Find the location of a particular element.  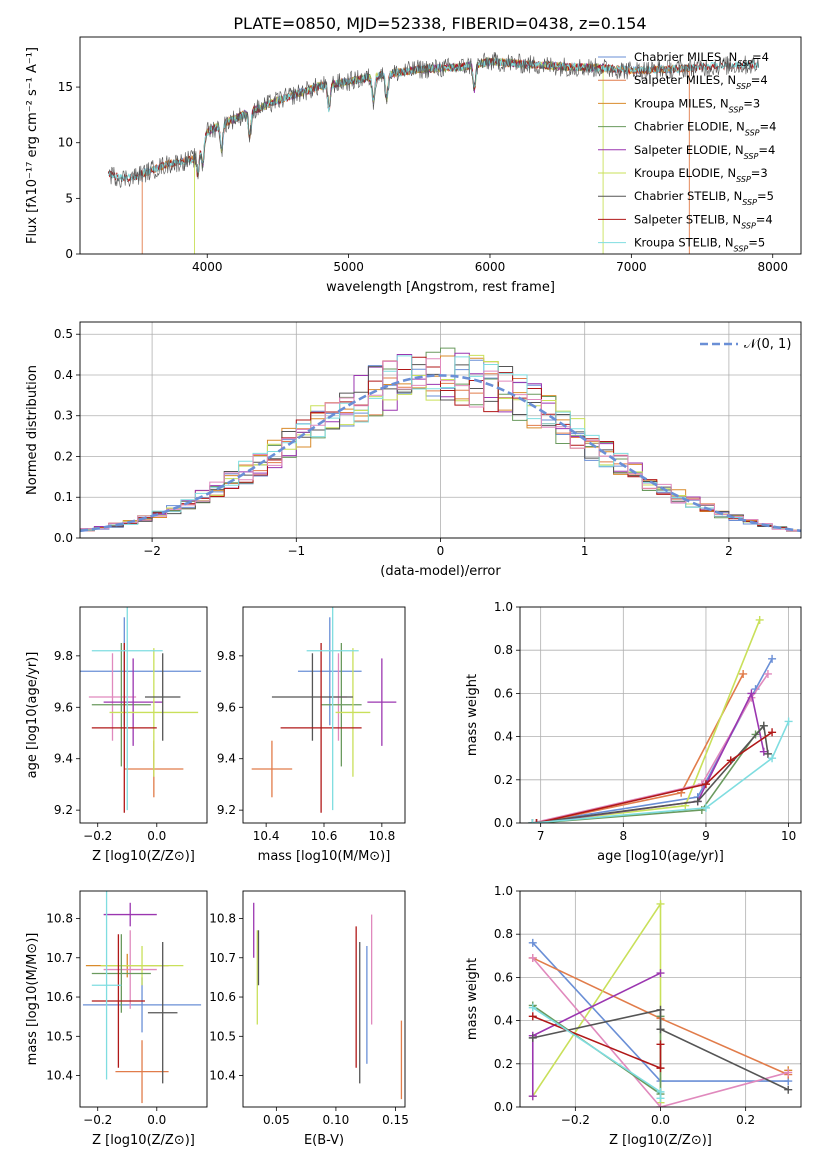

y-tick-label: 5 is located at coordinates (69, 198).